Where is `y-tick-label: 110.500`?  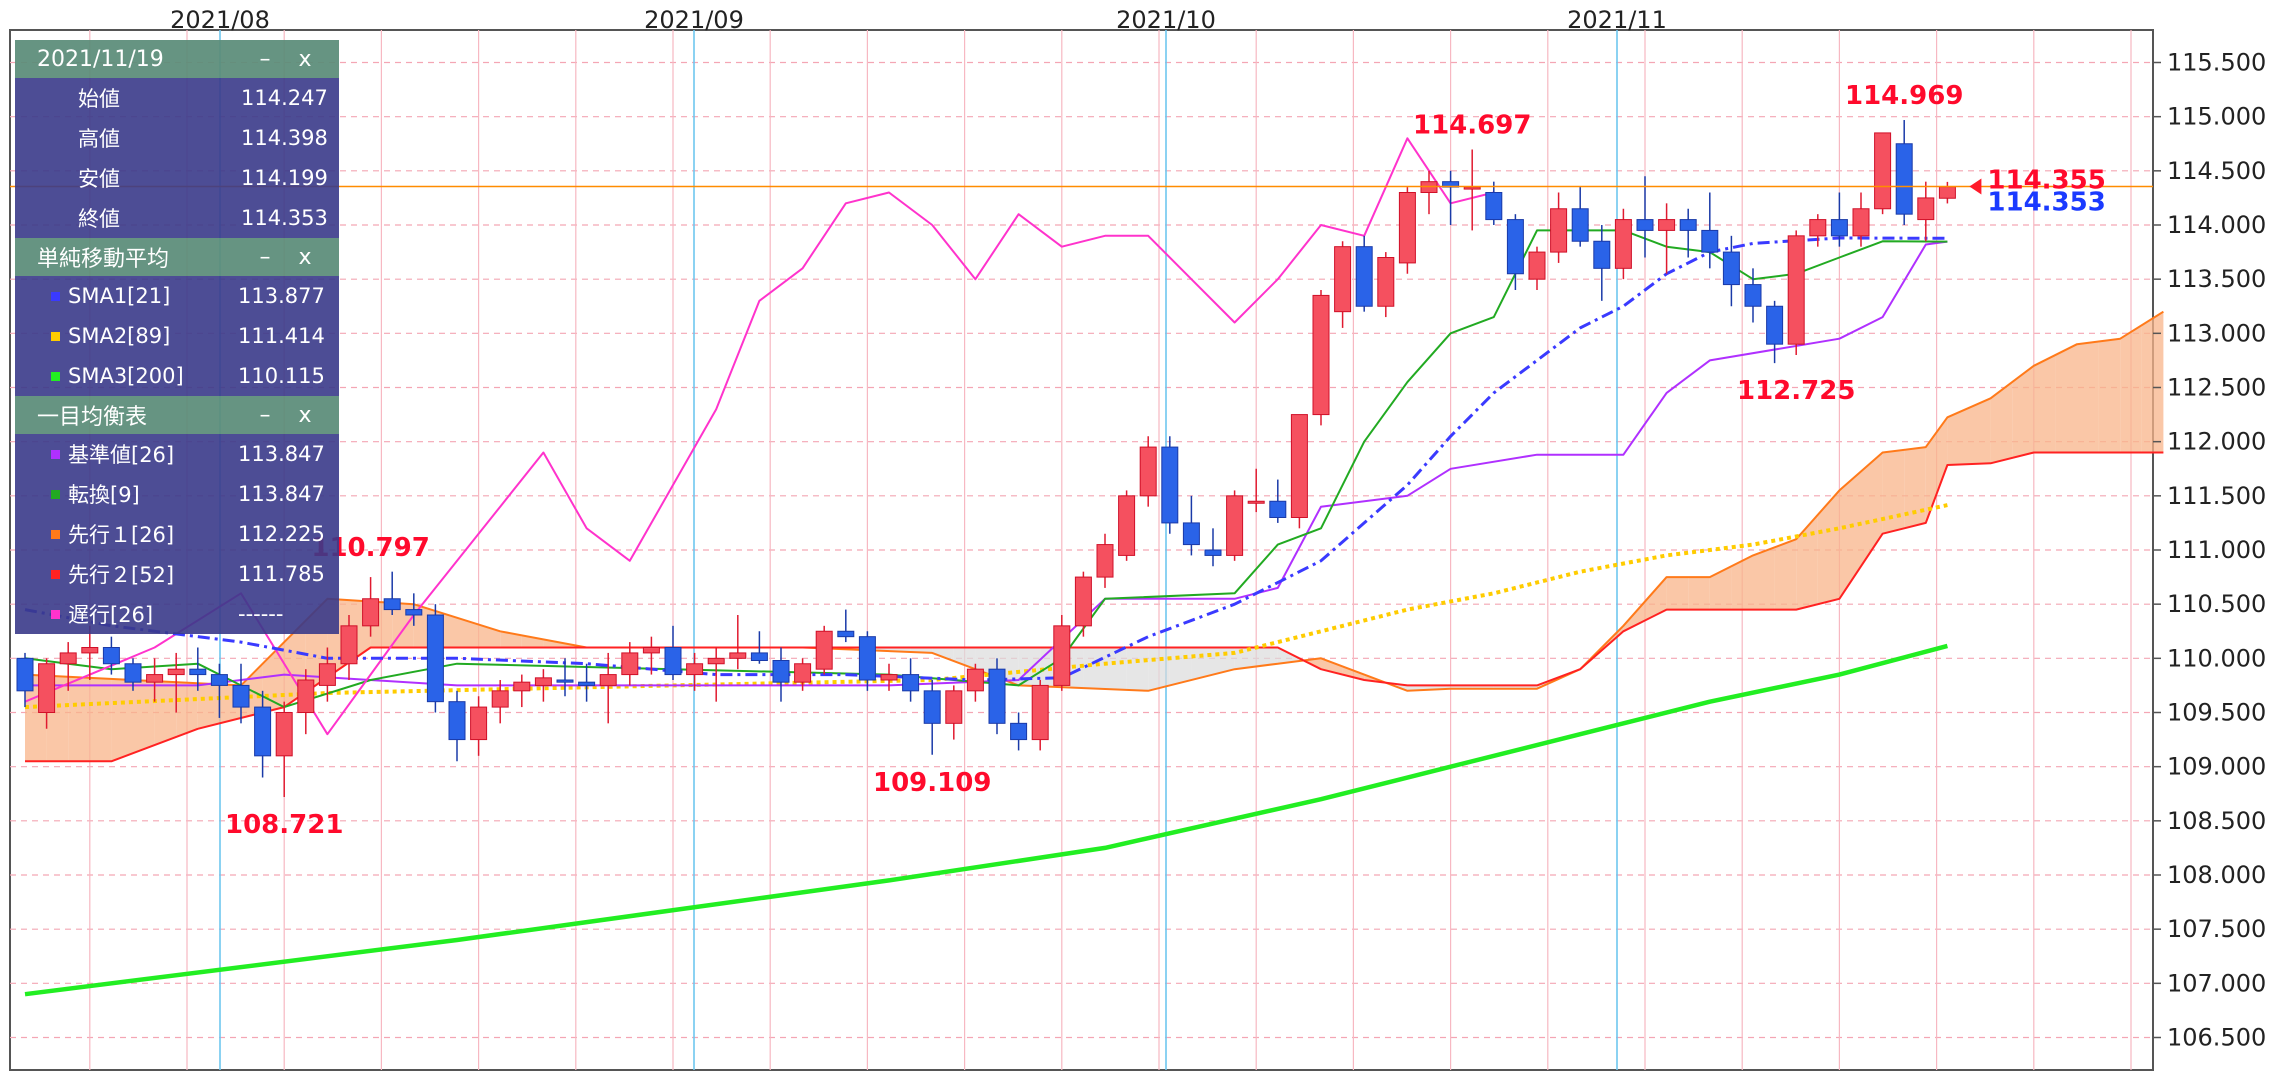 y-tick-label: 110.500 is located at coordinates (2216, 604).